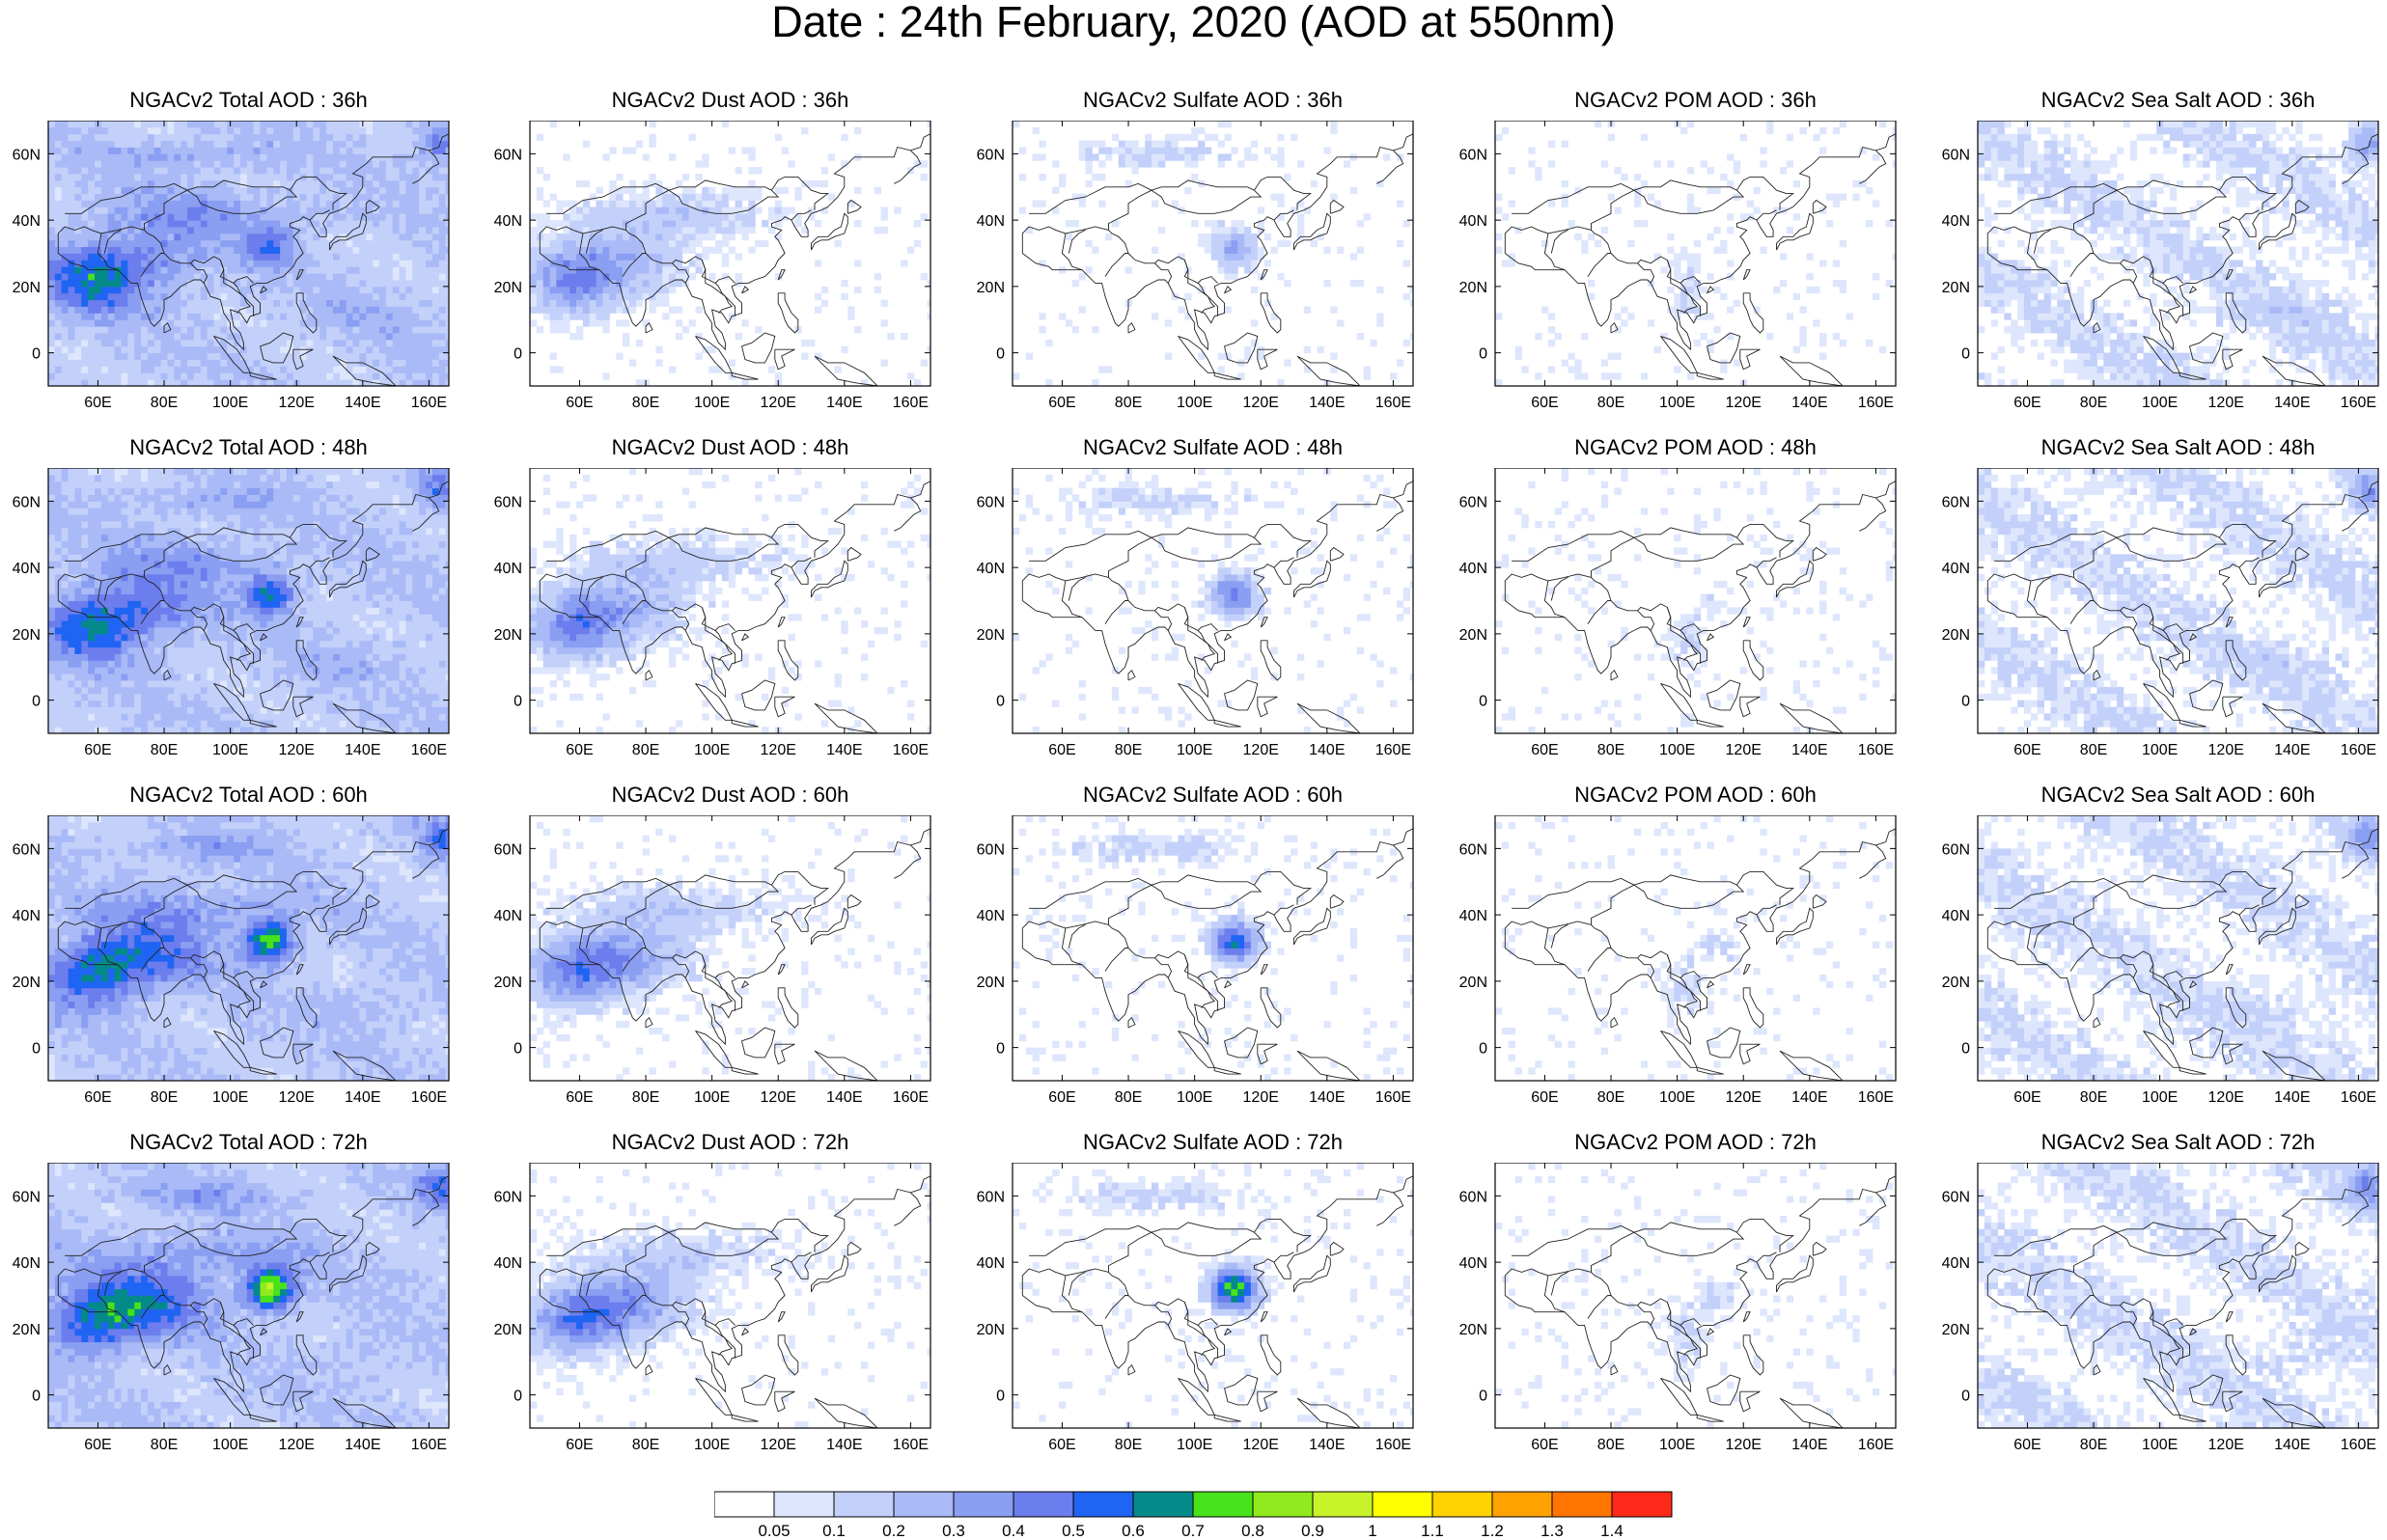 The width and height of the screenshot is (2387, 1540). Describe the element at coordinates (2160, 613) in the screenshot. I see `map-panel-seasalt-1: 60E 80E 100E 120E 140E 160E 60N 40N 20N 0` at that location.